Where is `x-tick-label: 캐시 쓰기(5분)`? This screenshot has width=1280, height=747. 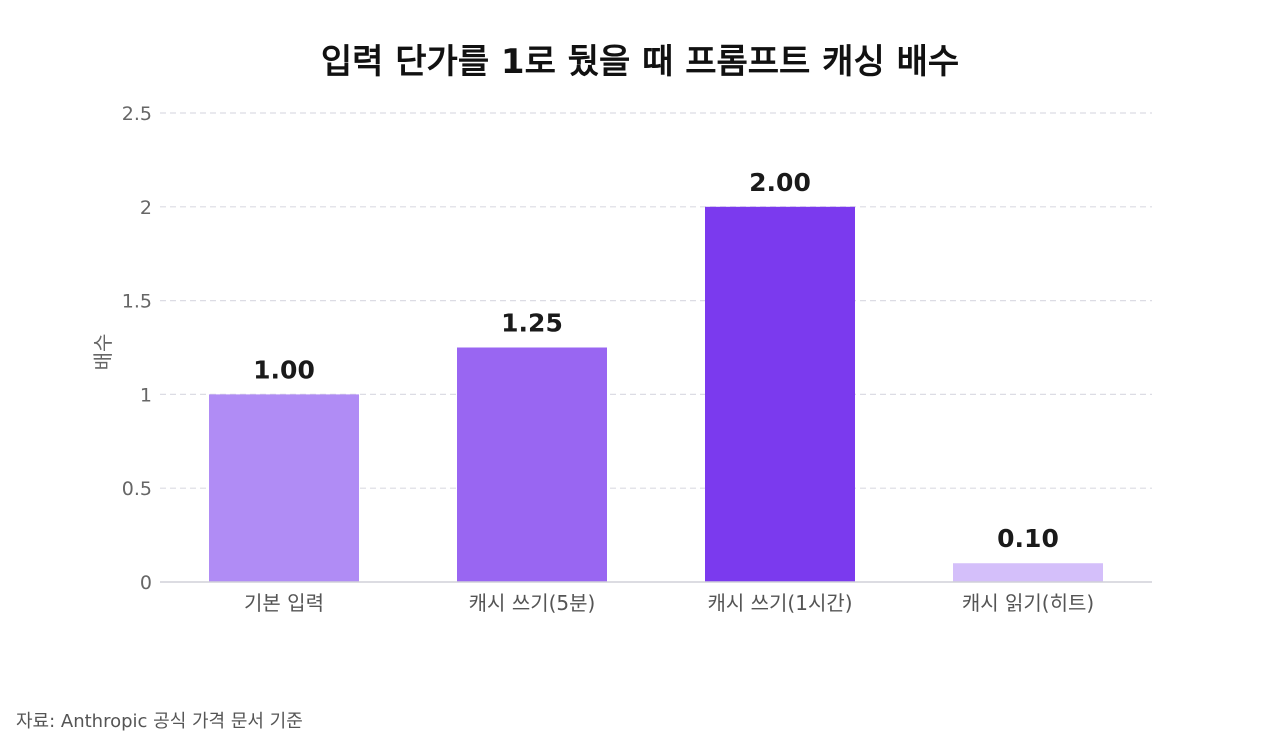
x-tick-label: 캐시 쓰기(5분) is located at coordinates (532, 603).